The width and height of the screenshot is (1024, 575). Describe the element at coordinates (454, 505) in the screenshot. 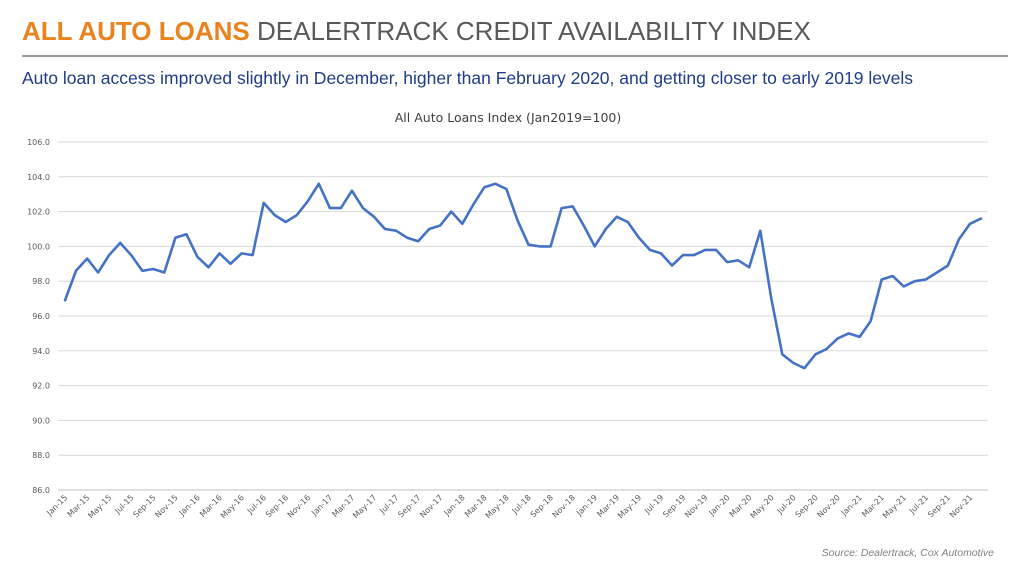

I see `x-tick-label: Jan-18` at that location.